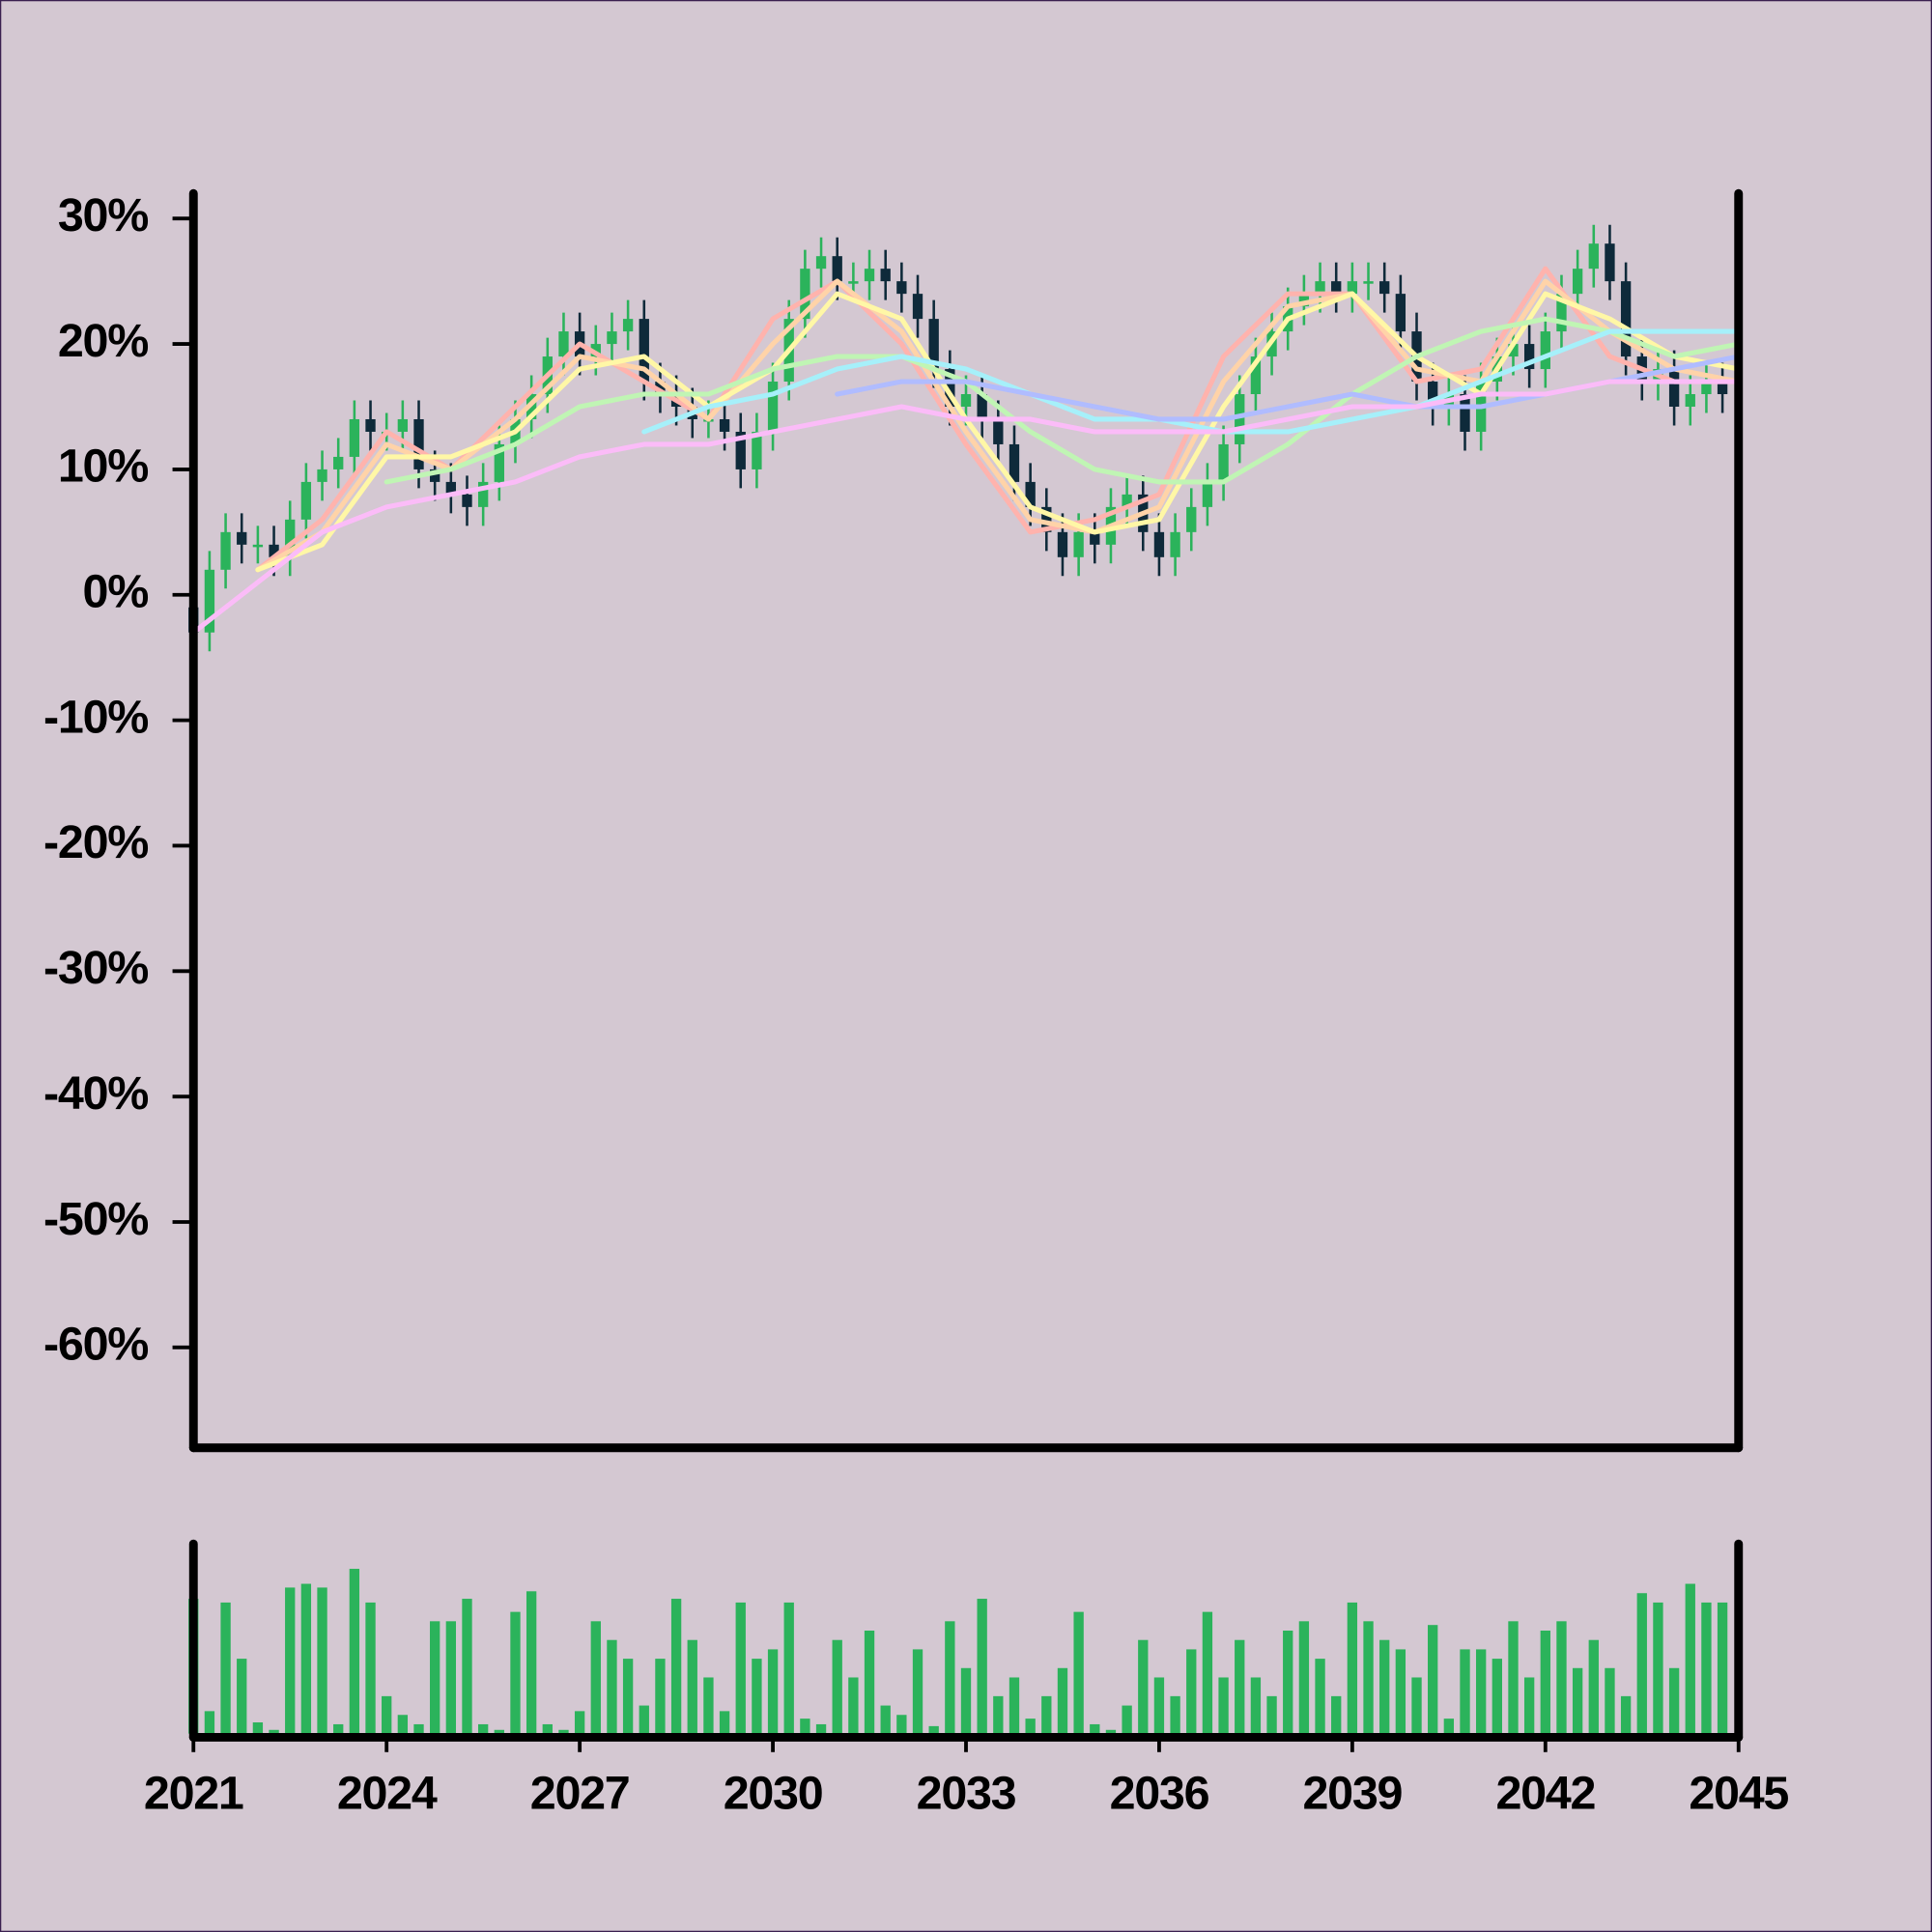 The width and height of the screenshot is (1932, 1932). Describe the element at coordinates (193, 1793) in the screenshot. I see `x-tick-label: 2021` at that location.